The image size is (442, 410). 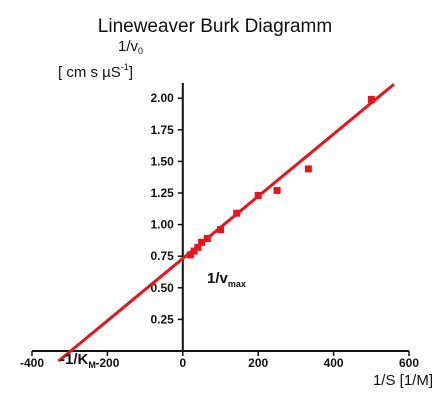 I want to click on y-axis-unit-sup: -1, so click(x=125, y=67).